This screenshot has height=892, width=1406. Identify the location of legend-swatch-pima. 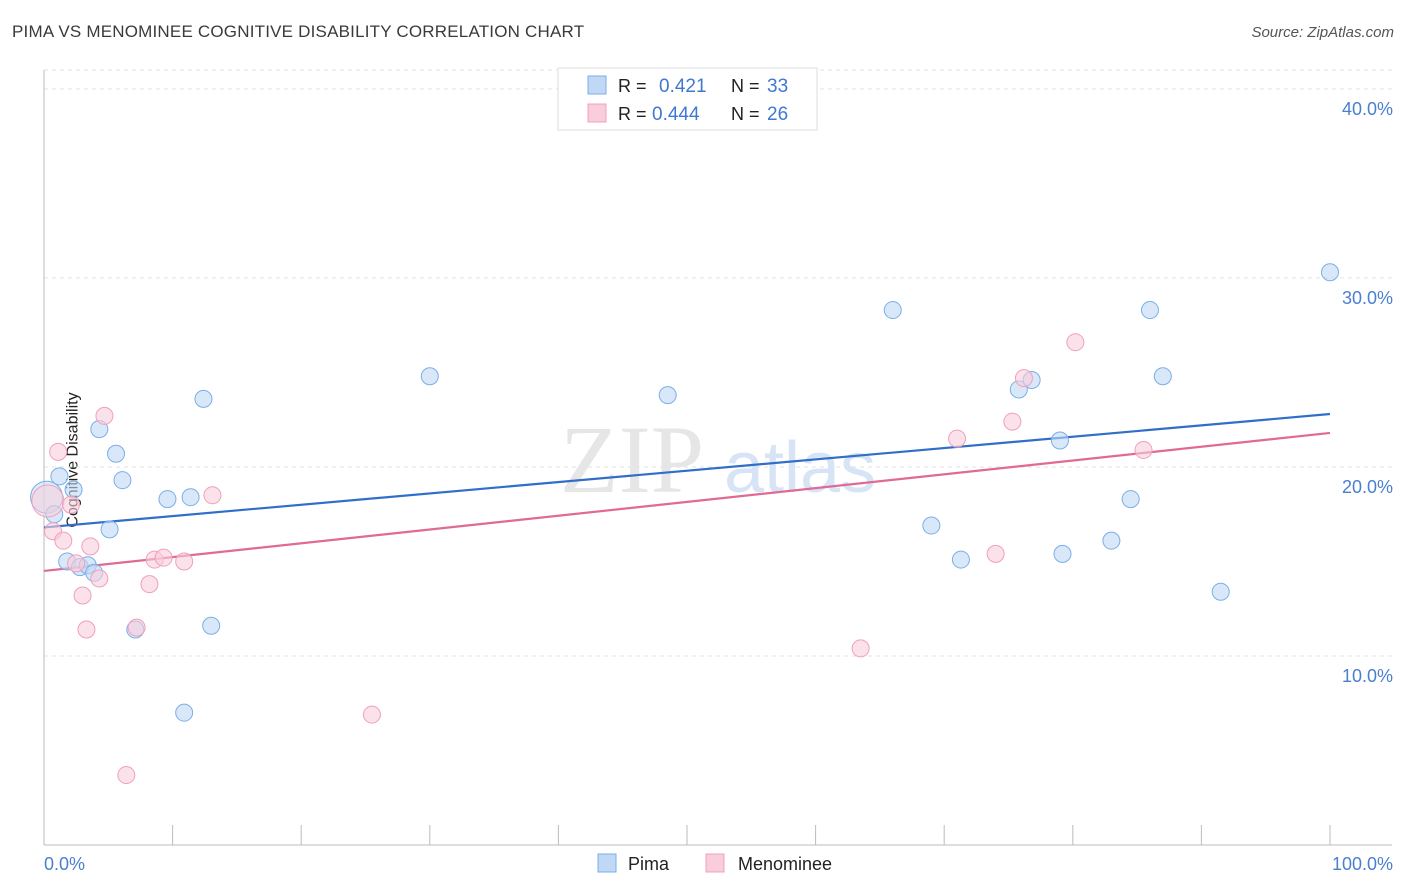
(597, 85).